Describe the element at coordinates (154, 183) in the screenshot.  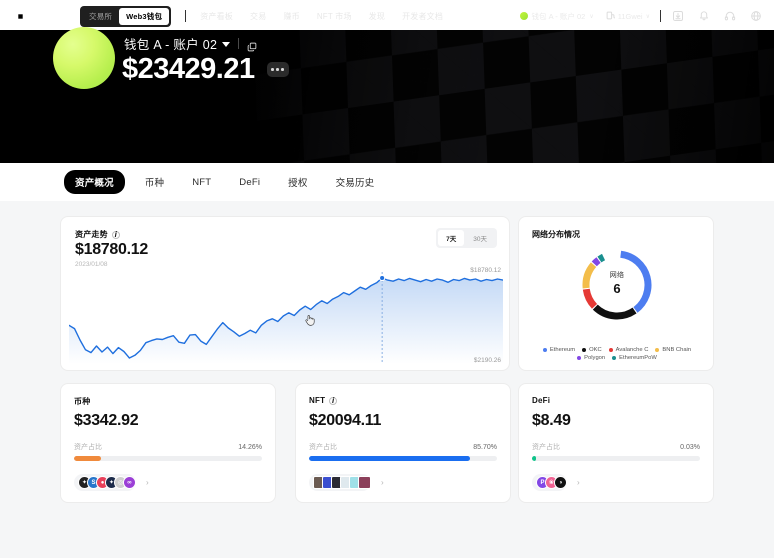
I see `tab-tokens: 币种` at that location.